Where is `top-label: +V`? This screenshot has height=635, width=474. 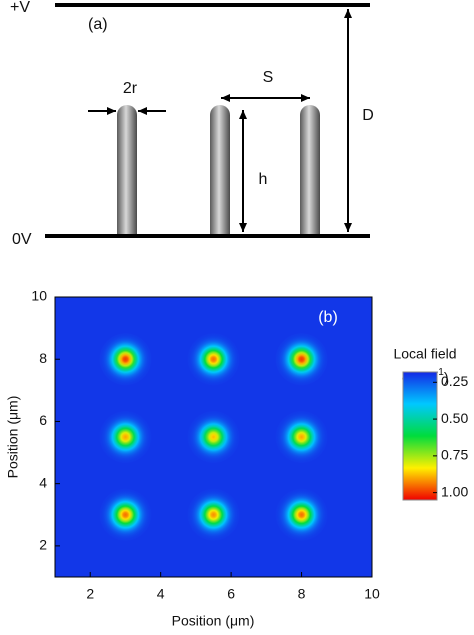 top-label: +V is located at coordinates (20, 8).